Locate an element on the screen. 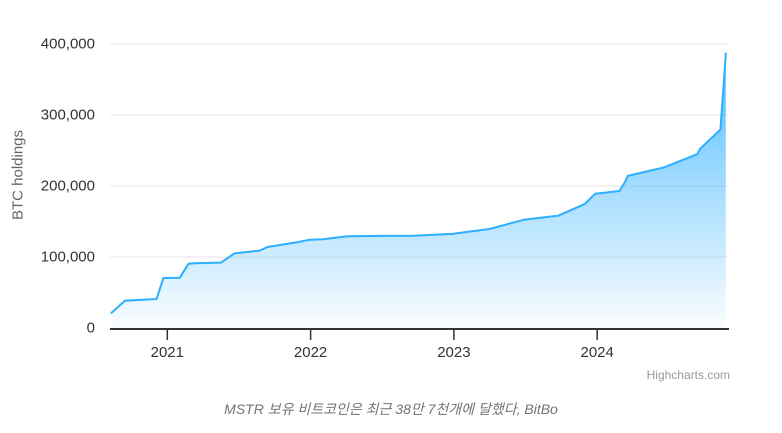 The image size is (782, 433). y-tick-label: 200,000 is located at coordinates (67, 186).